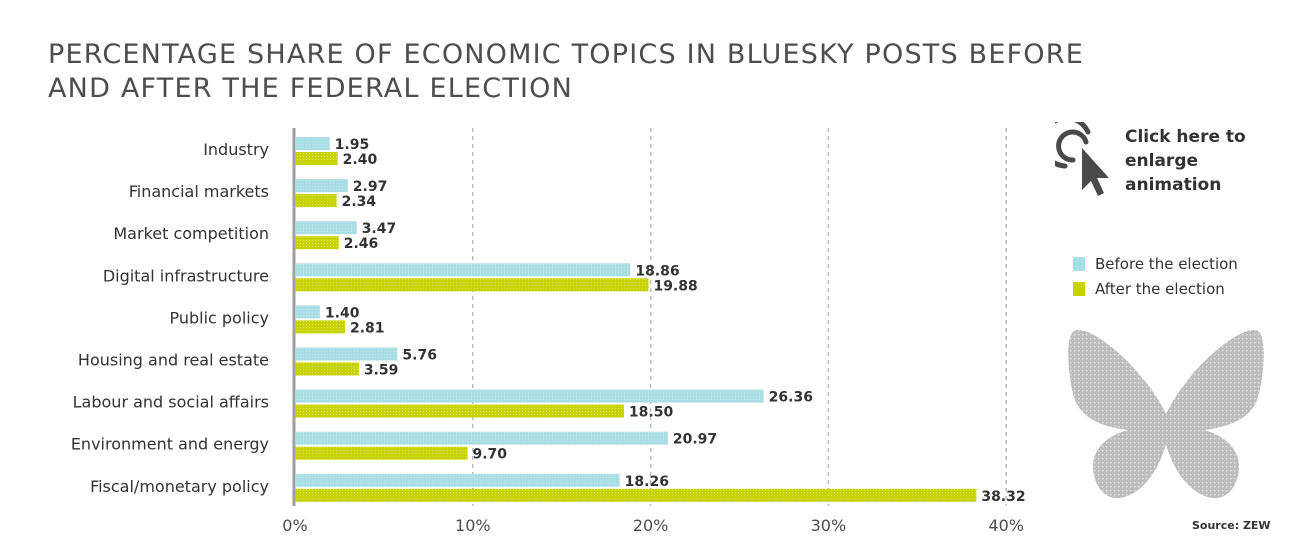  What do you see at coordinates (695, 440) in the screenshot?
I see `data-label: 20.97` at bounding box center [695, 440].